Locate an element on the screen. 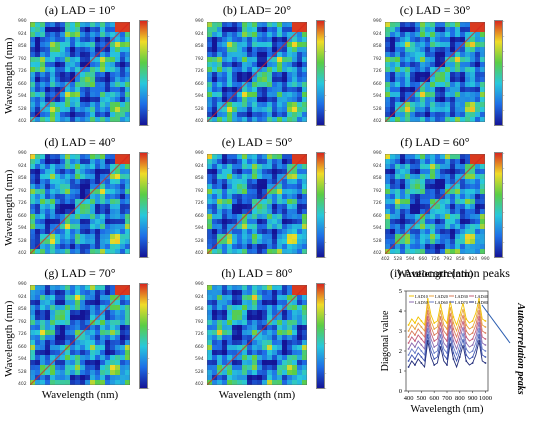 Image resolution: width=550 pixels, height=423 pixels. legend-label: LAD70 is located at coordinates (461, 302).